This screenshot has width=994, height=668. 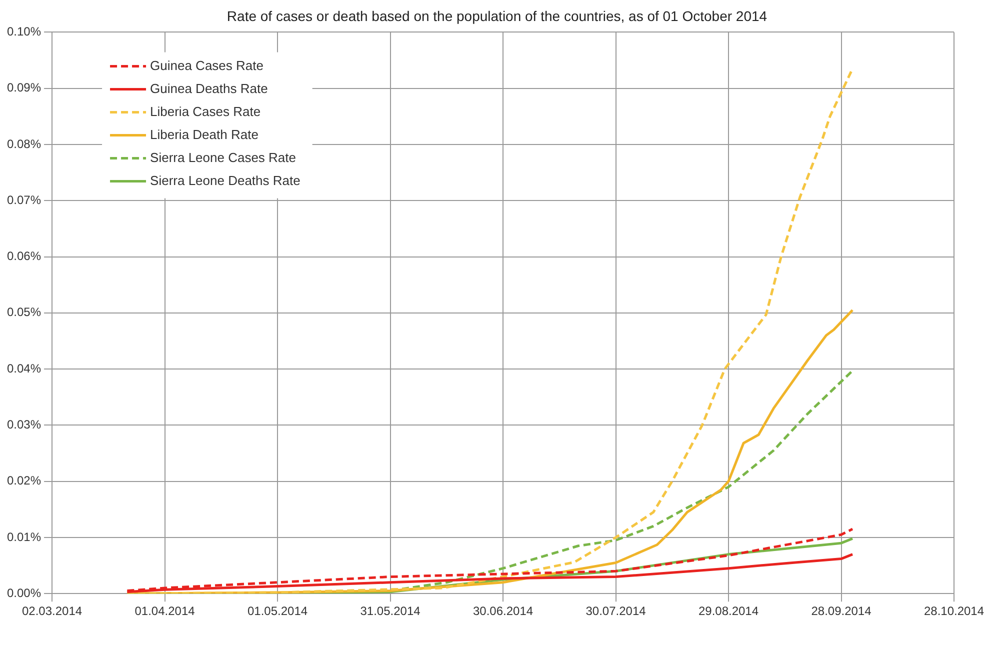 I want to click on y-tick-label: 0.01%, so click(x=24, y=537).